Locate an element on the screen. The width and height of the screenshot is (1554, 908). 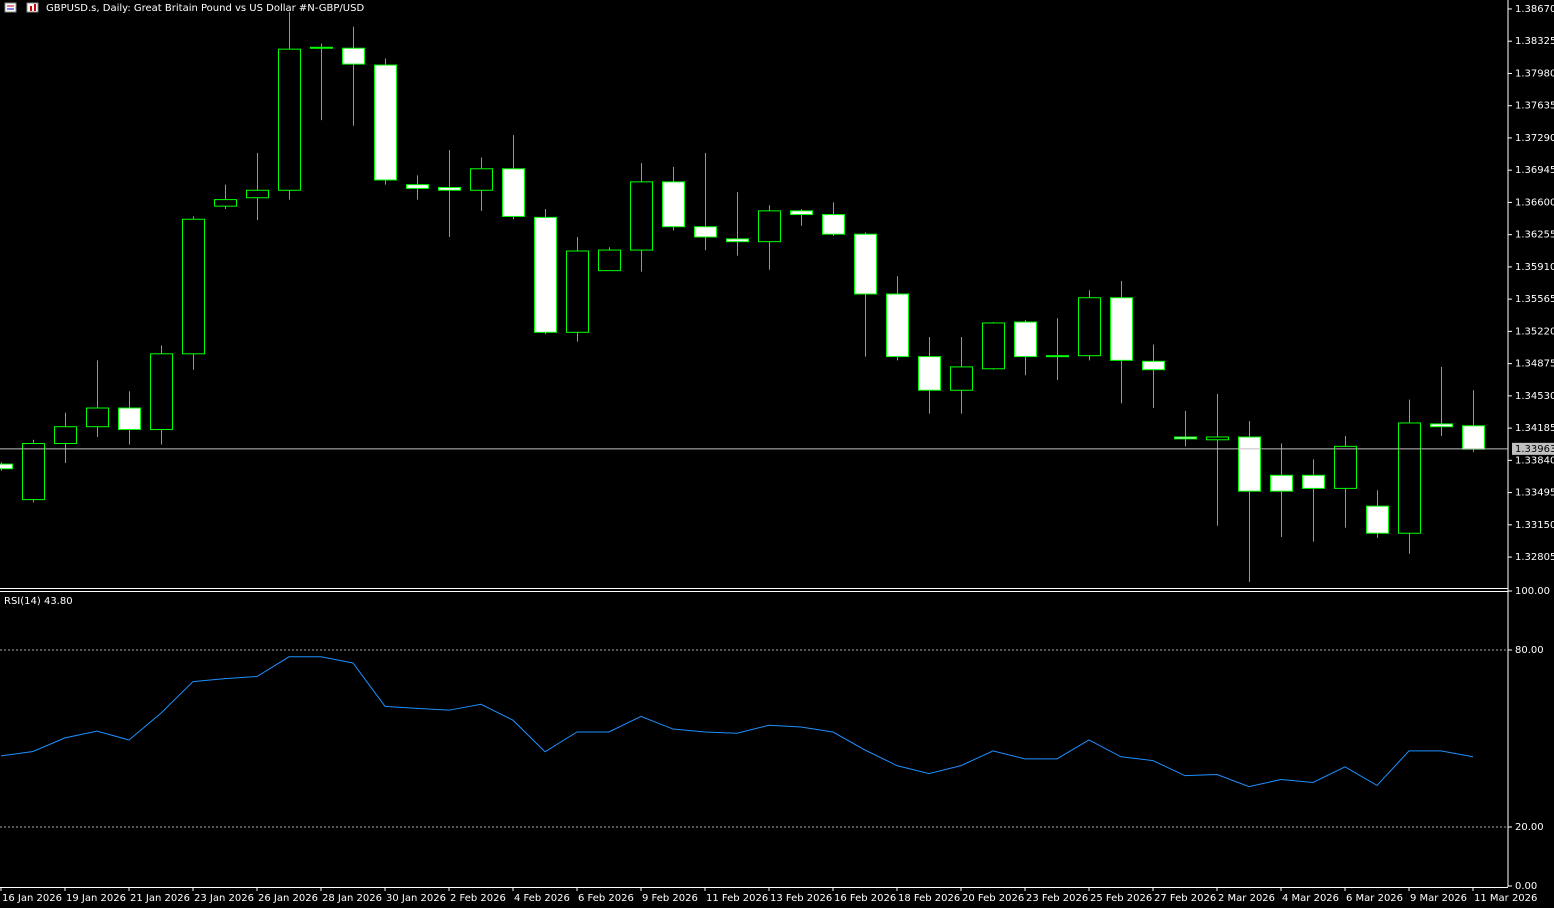
x-tick-label: 9 Feb 2026 is located at coordinates (670, 898).